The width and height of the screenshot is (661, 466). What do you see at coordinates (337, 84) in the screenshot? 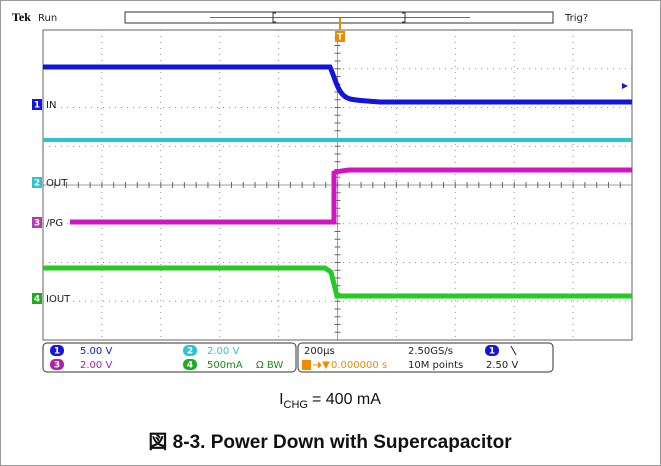
I see `waveform-ch1` at bounding box center [337, 84].